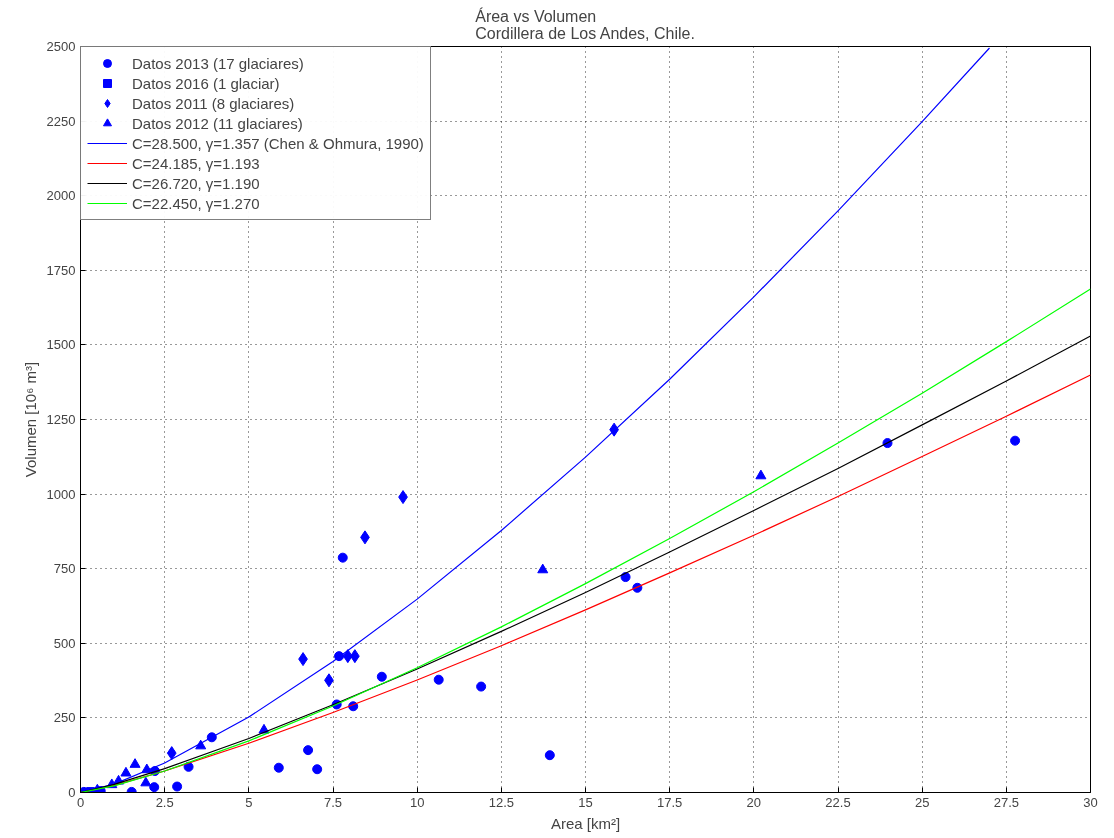 This screenshot has width=1114, height=838. I want to click on y-tick-label: 750, so click(64, 569).